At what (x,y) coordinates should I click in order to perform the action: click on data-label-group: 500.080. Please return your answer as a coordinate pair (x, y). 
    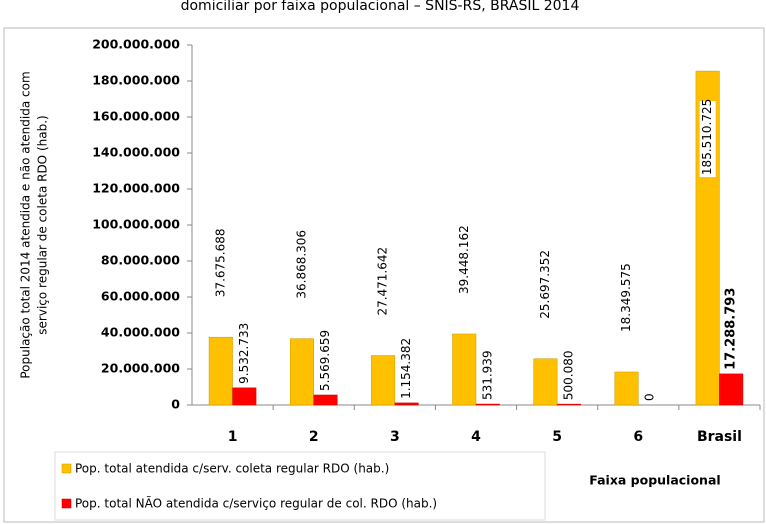
    Looking at the image, I should click on (568, 375).